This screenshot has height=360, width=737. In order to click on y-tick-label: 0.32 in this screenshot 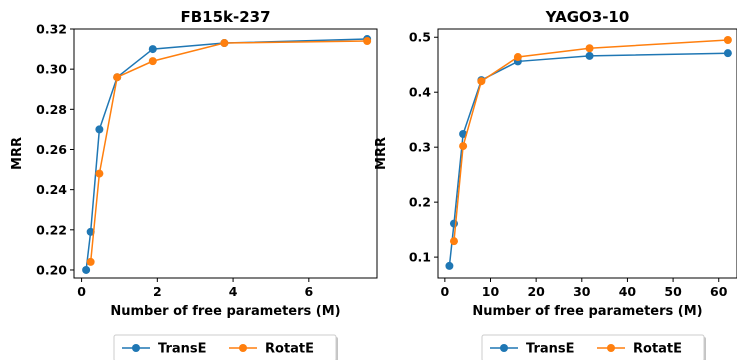, I will do `click(51, 29)`.